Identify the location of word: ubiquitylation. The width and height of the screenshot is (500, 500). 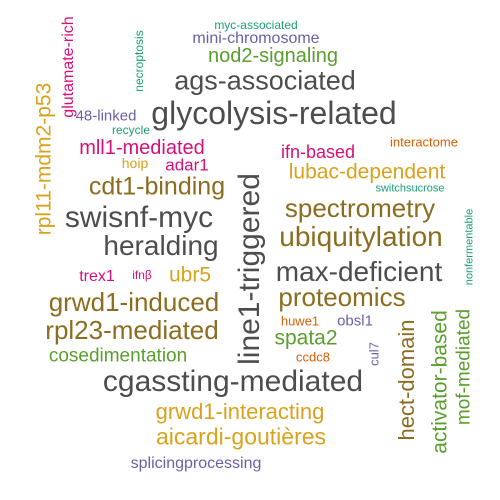
(361, 236).